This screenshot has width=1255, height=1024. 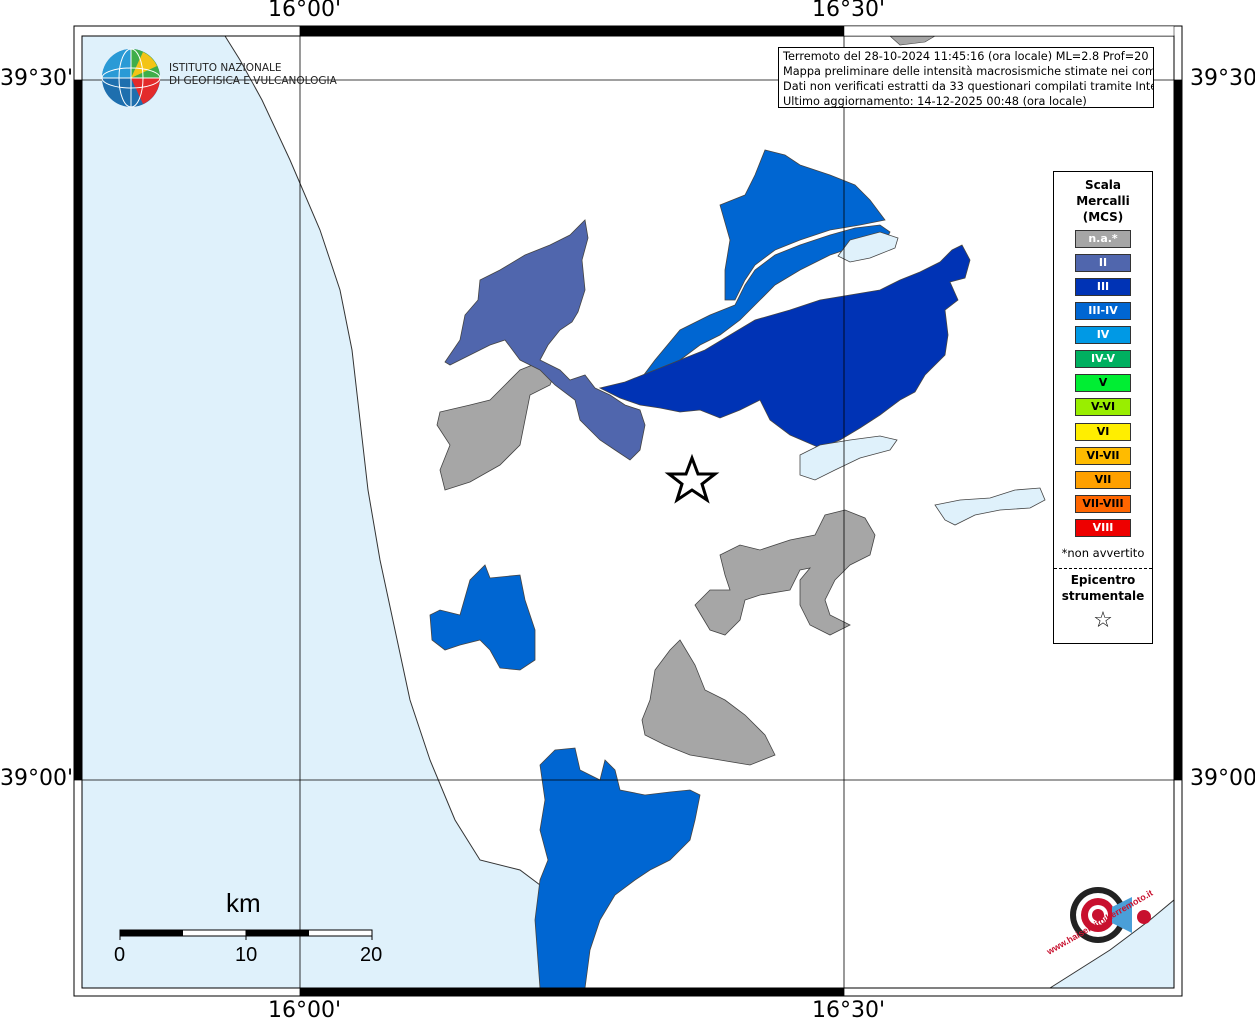 What do you see at coordinates (305, 1010) in the screenshot?
I see `axis-label-bottom-16-00: 16°00'` at bounding box center [305, 1010].